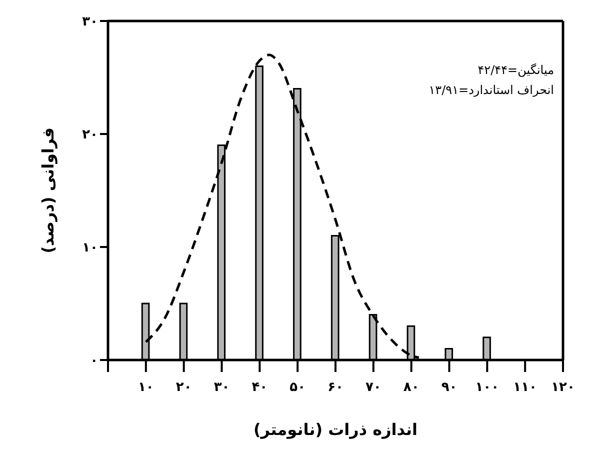  Describe the element at coordinates (90, 22) in the screenshot. I see `y-tick-label: ۳۰` at that location.